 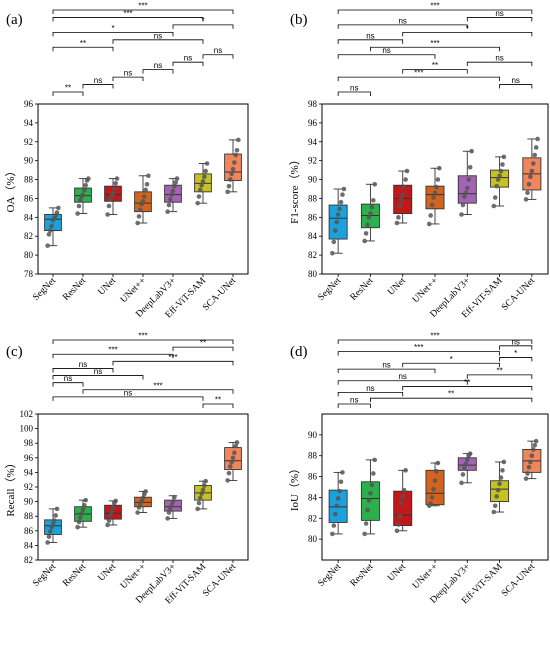 I want to click on significance-label: ***, so click(x=127, y=13).